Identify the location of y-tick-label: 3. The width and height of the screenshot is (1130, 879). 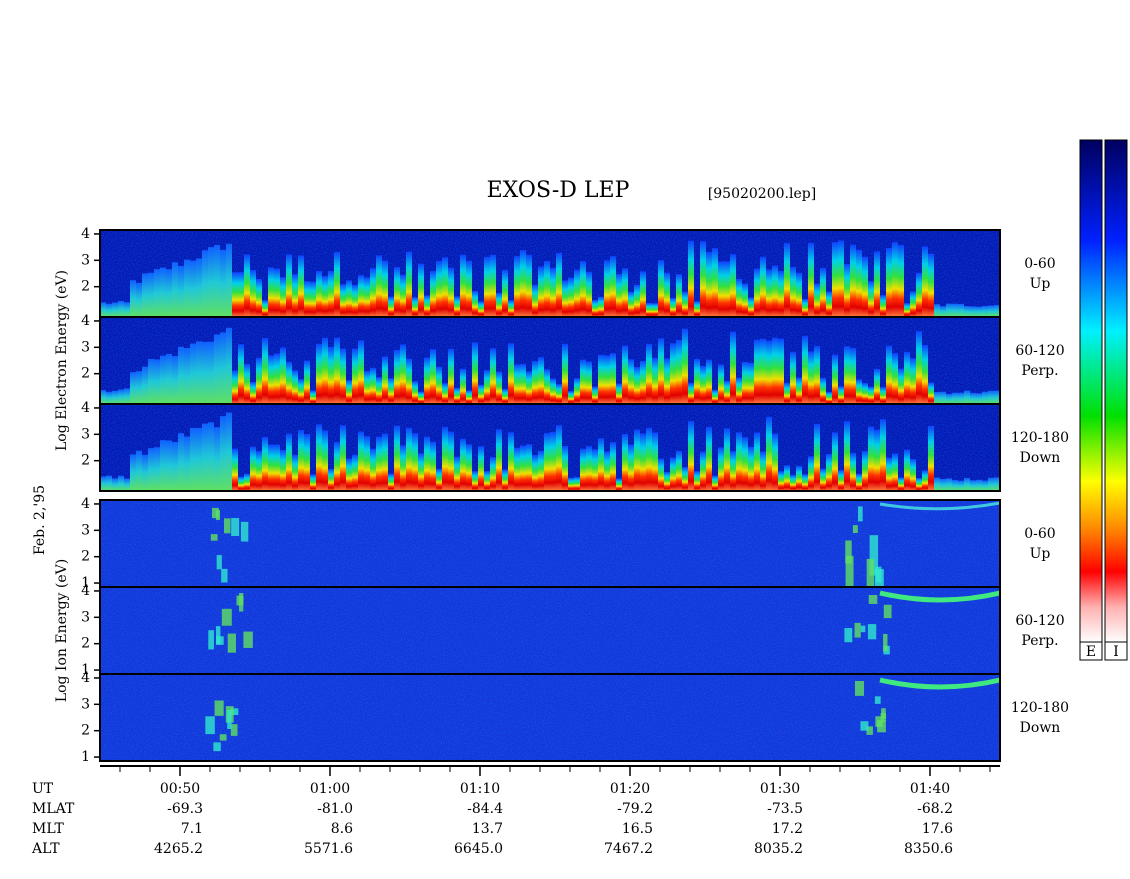
(85, 704).